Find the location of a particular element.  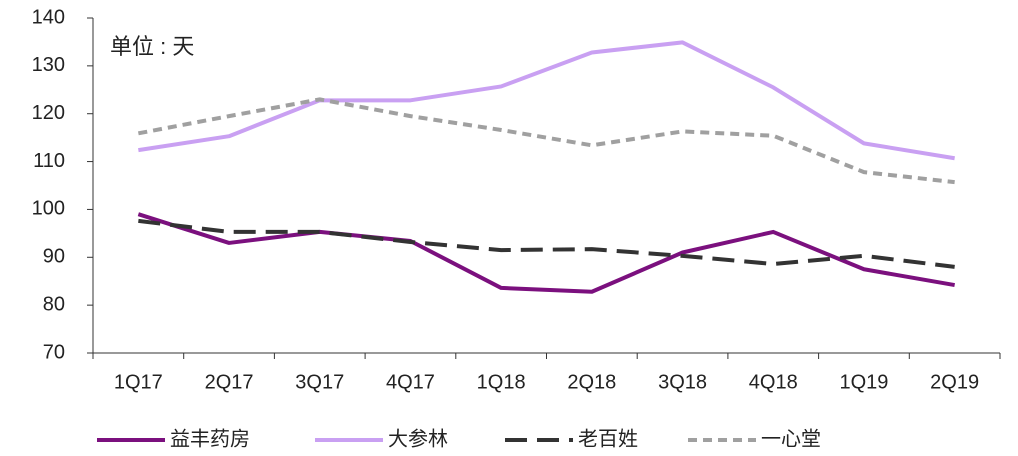

y-tick-label: 120 is located at coordinates (48, 113).